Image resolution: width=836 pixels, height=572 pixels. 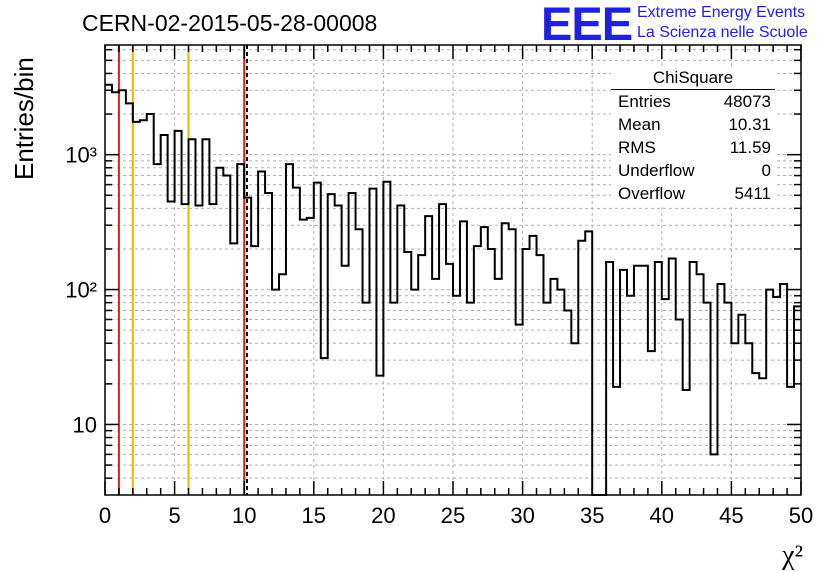 I want to click on stats-row-mean: Mean 10.31, so click(x=693, y=124).